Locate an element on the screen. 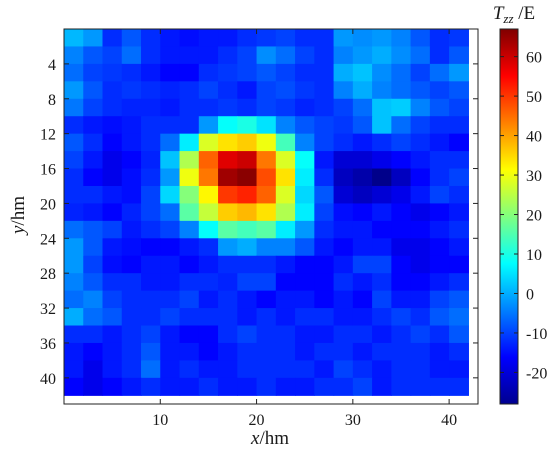  x-axis-title: x/hm is located at coordinates (269, 438).